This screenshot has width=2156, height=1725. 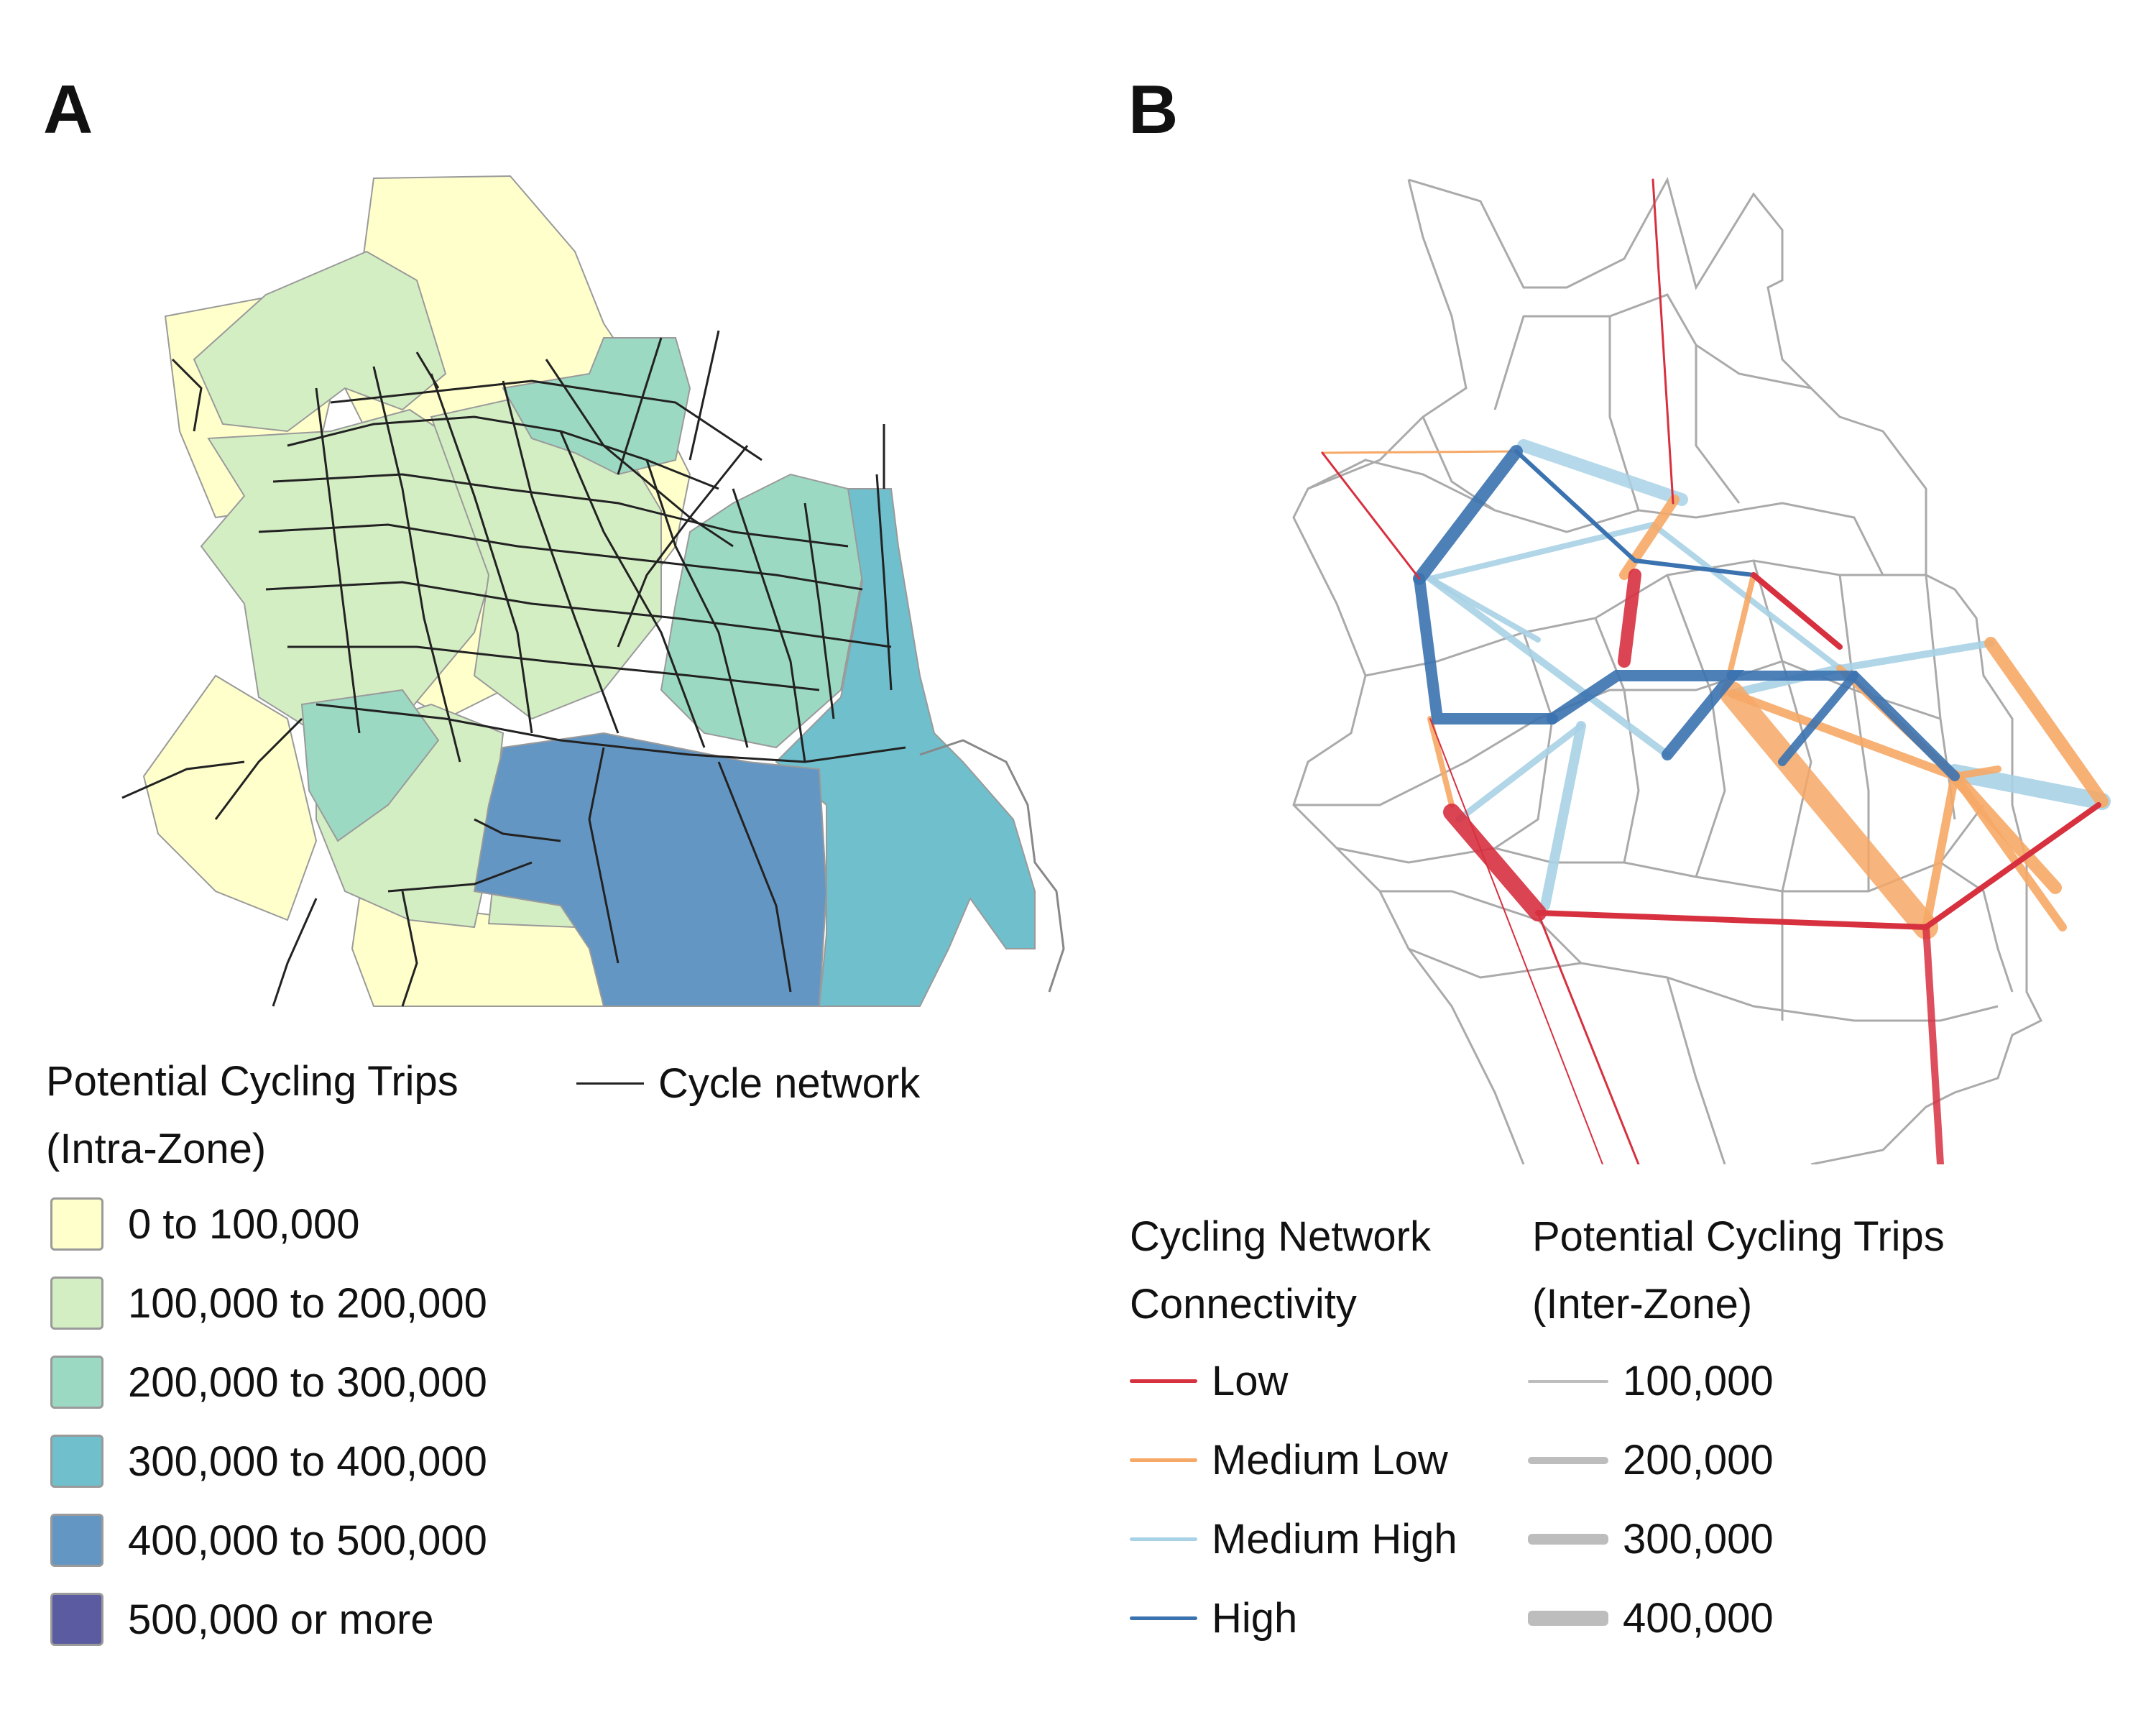 What do you see at coordinates (370, 765) in the screenshot?
I see `zone-mint-west` at bounding box center [370, 765].